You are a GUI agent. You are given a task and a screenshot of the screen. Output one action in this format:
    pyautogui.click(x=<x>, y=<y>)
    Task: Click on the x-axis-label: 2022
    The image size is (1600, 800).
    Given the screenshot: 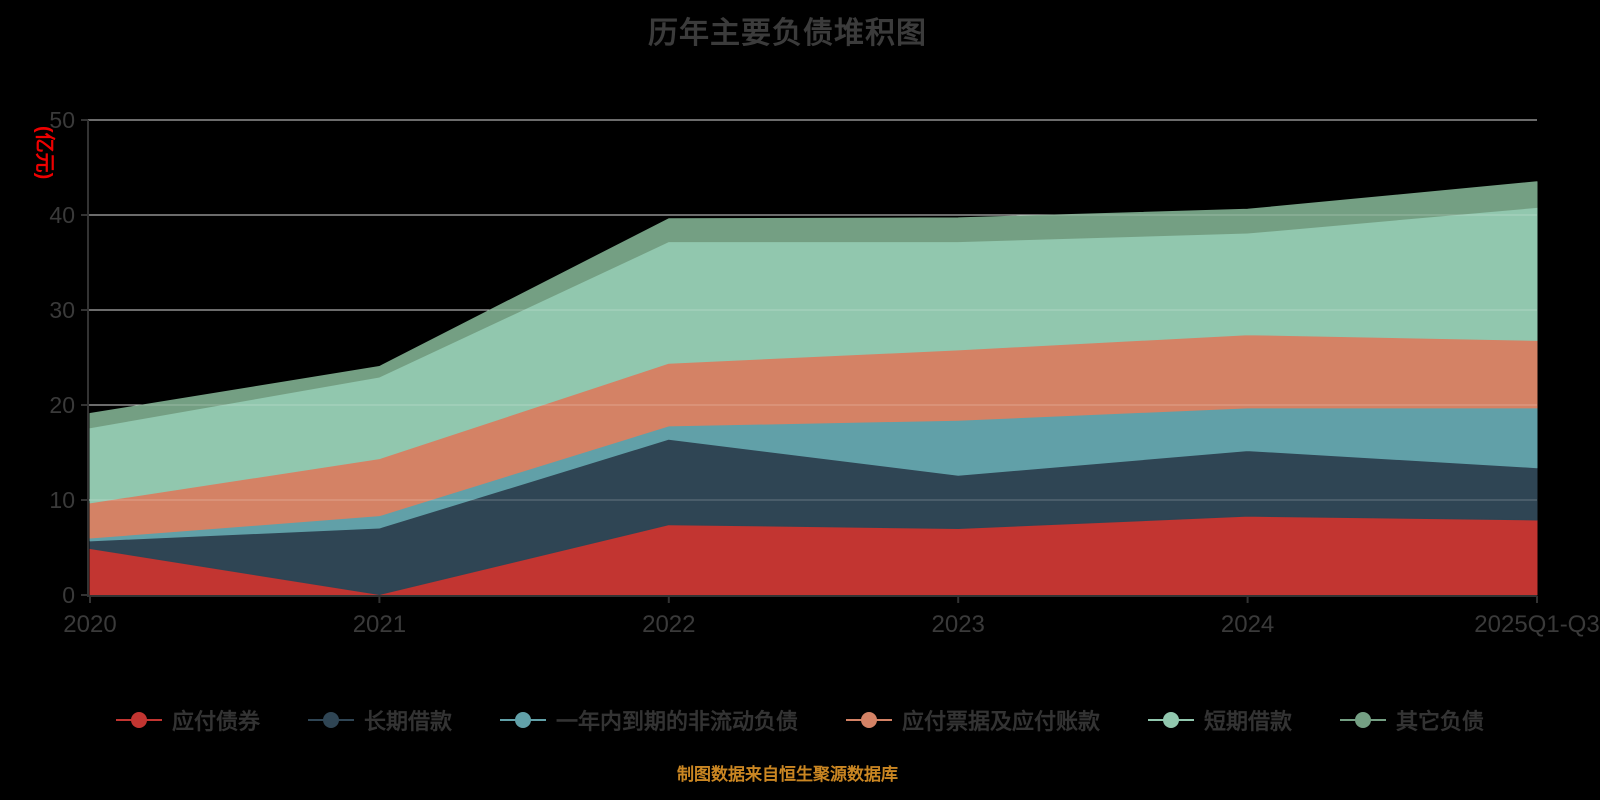 What is the action you would take?
    pyautogui.click(x=668, y=624)
    